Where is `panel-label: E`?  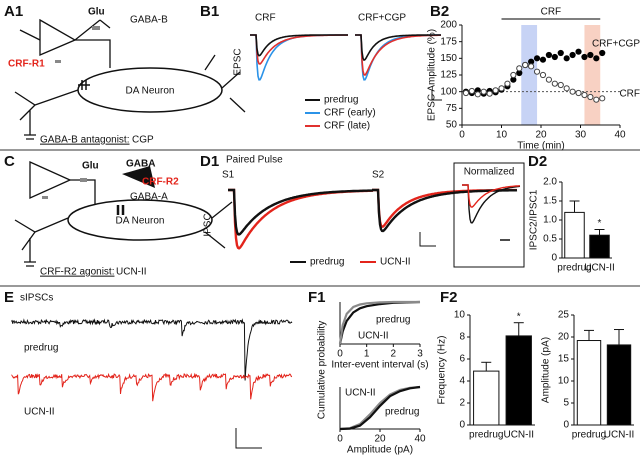
panel-label: E is located at coordinates (9, 297).